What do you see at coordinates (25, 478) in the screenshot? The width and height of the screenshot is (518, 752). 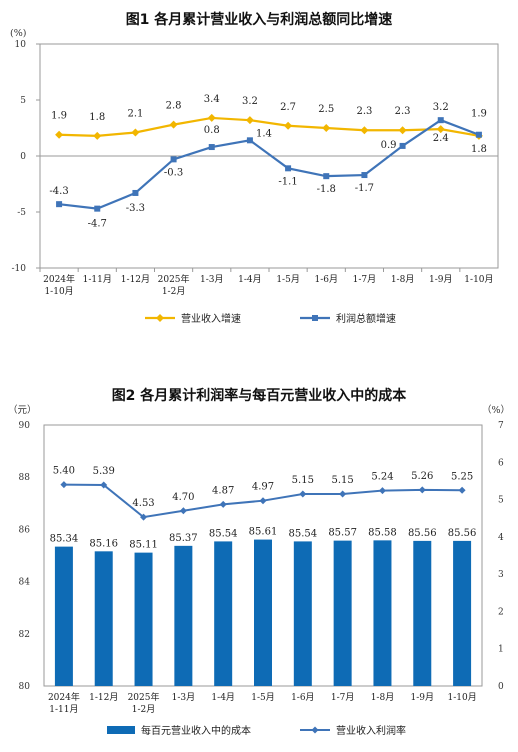 I see `chart2-left-y-tick: 88` at bounding box center [25, 478].